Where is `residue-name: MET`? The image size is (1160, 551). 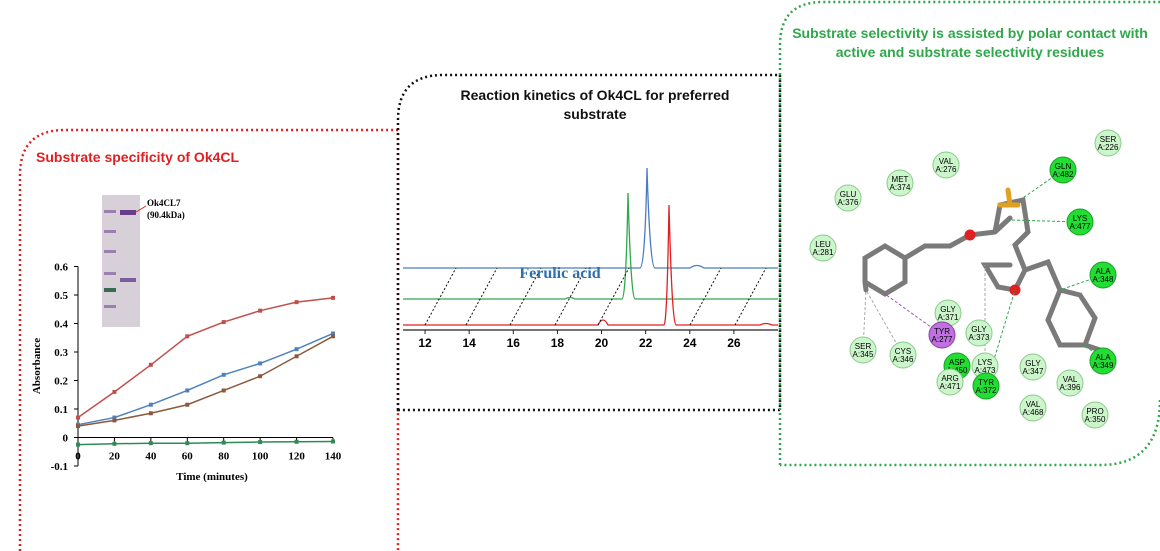 residue-name: MET is located at coordinates (900, 179).